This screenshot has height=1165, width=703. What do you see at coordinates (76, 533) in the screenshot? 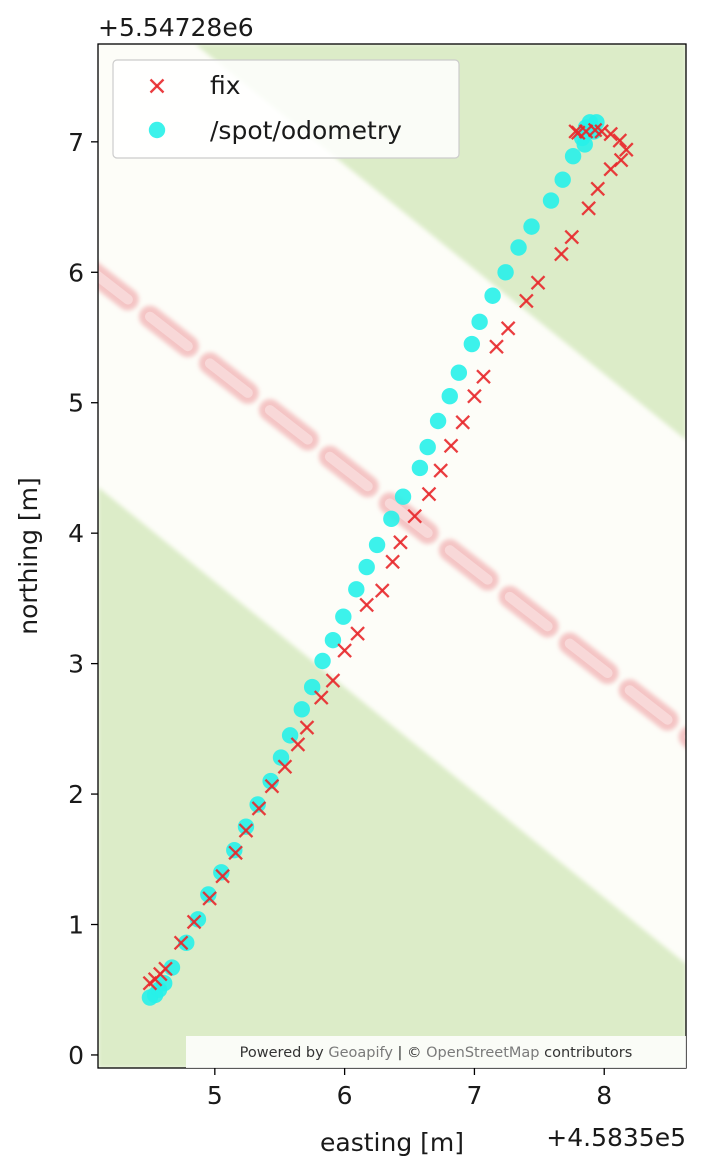
I see `y-tick-label: 4` at bounding box center [76, 533].